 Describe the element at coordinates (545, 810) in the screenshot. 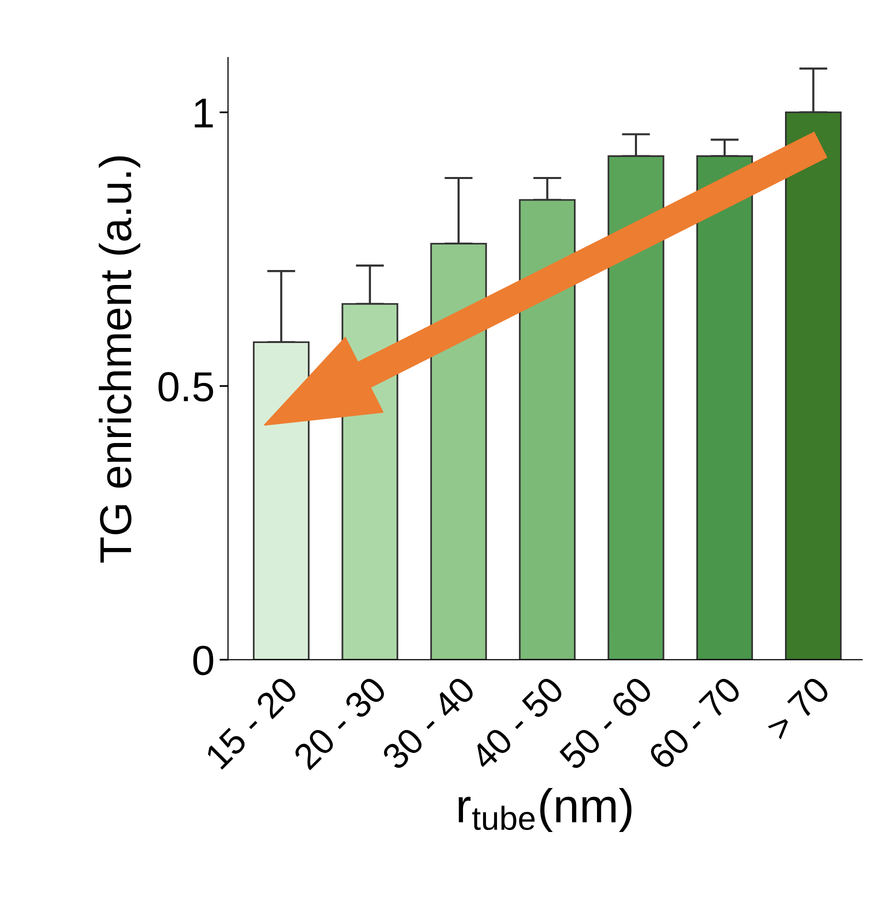

I see `x-axis-title: r$_{tube}$(nm)` at that location.